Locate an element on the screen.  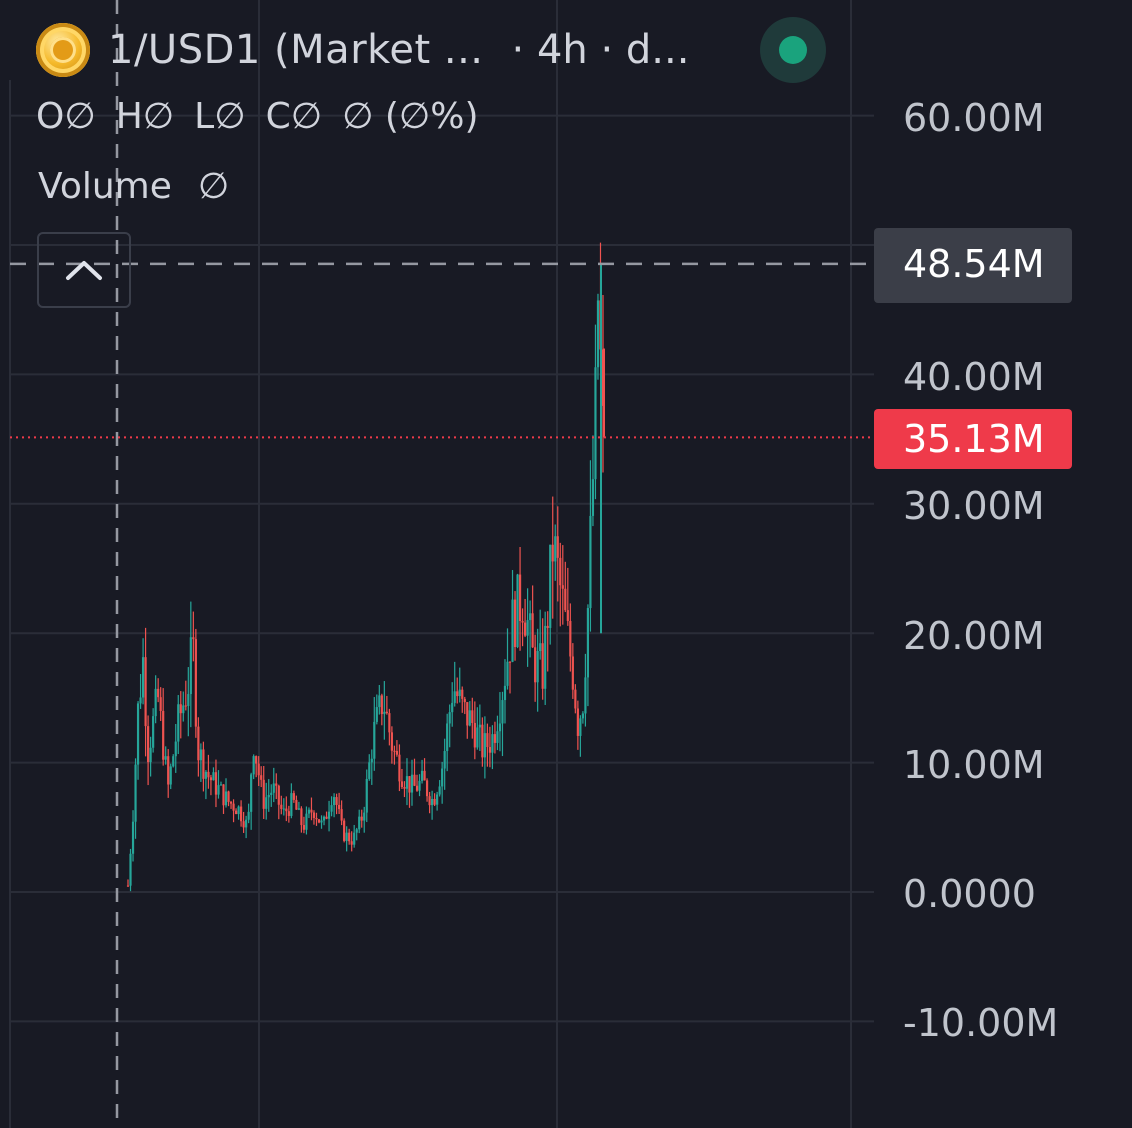
high-label: H is located at coordinates (129, 116).